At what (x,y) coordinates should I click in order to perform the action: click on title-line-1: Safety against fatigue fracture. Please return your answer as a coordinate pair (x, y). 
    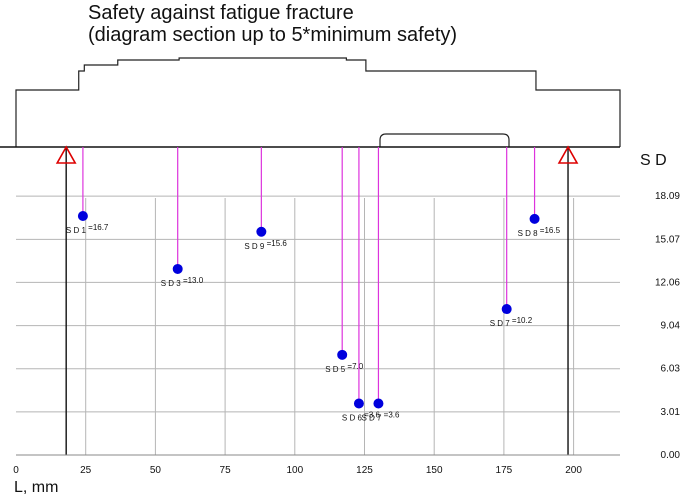
    Looking at the image, I should click on (221, 13).